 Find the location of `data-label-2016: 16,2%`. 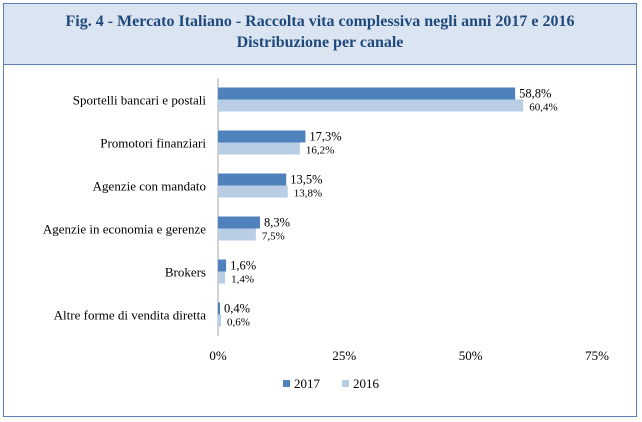

data-label-2016: 16,2% is located at coordinates (320, 151).